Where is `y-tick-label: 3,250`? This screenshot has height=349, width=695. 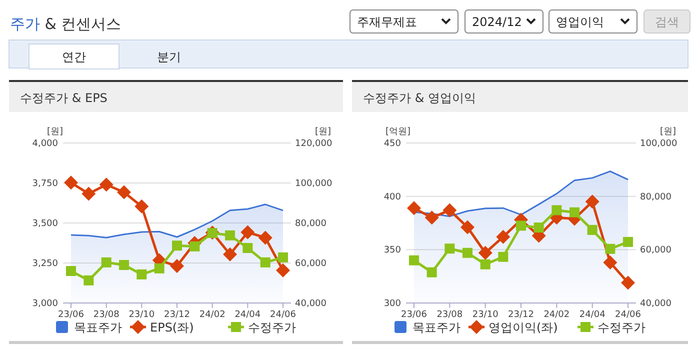
y-tick-label: 3,250 is located at coordinates (45, 264).